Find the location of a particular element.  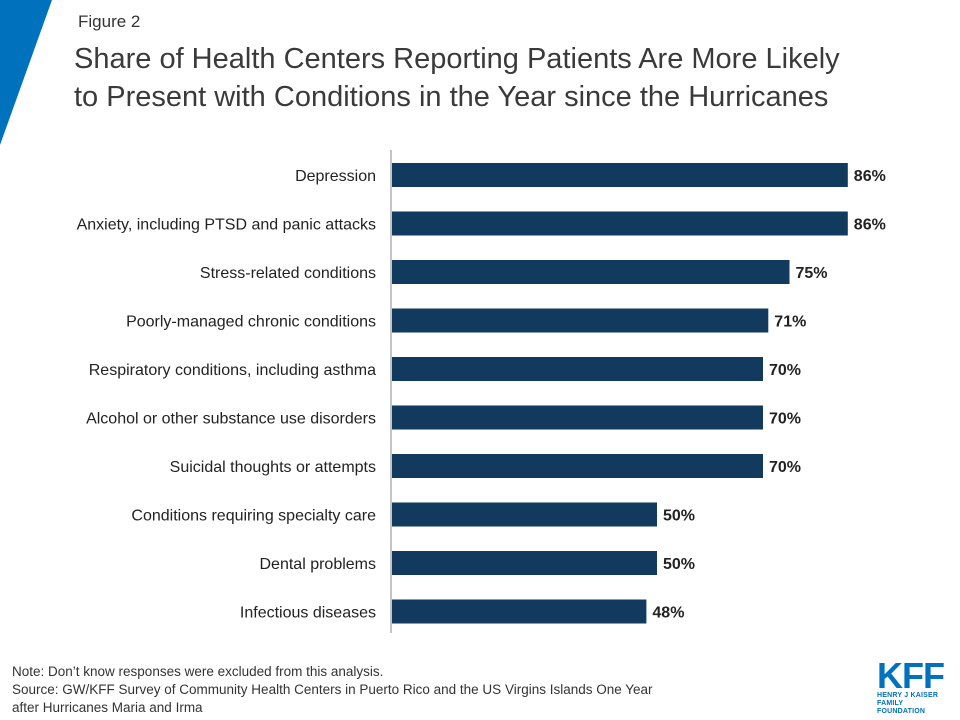

category-label: Infectious diseases is located at coordinates (308, 613).